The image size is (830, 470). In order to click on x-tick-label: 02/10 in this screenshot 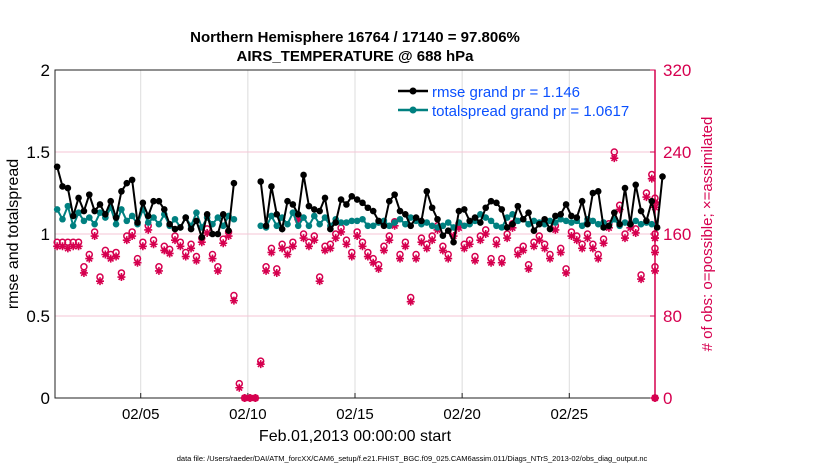, I will do `click(248, 414)`.